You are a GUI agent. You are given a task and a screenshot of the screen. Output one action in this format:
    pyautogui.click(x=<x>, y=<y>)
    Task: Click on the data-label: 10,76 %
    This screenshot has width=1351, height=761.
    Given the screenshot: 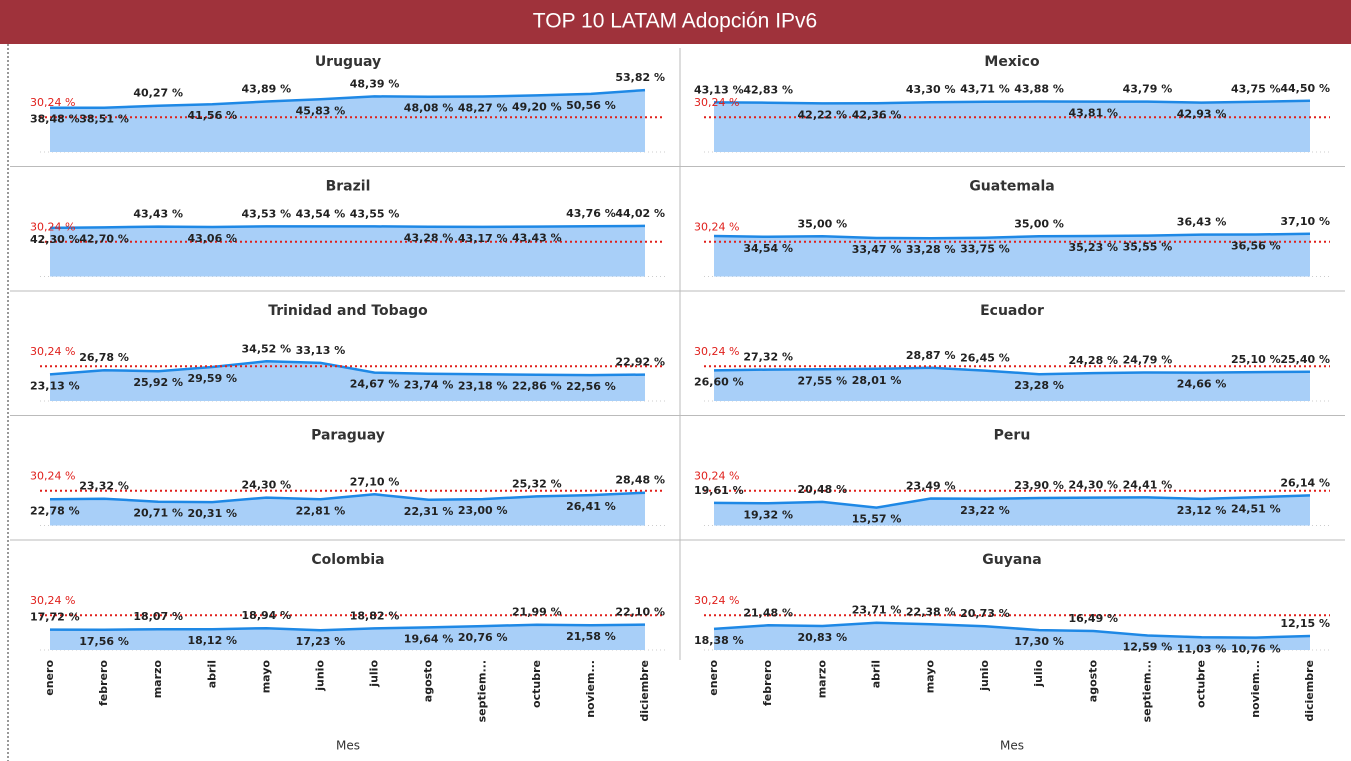 What is the action you would take?
    pyautogui.click(x=1256, y=649)
    